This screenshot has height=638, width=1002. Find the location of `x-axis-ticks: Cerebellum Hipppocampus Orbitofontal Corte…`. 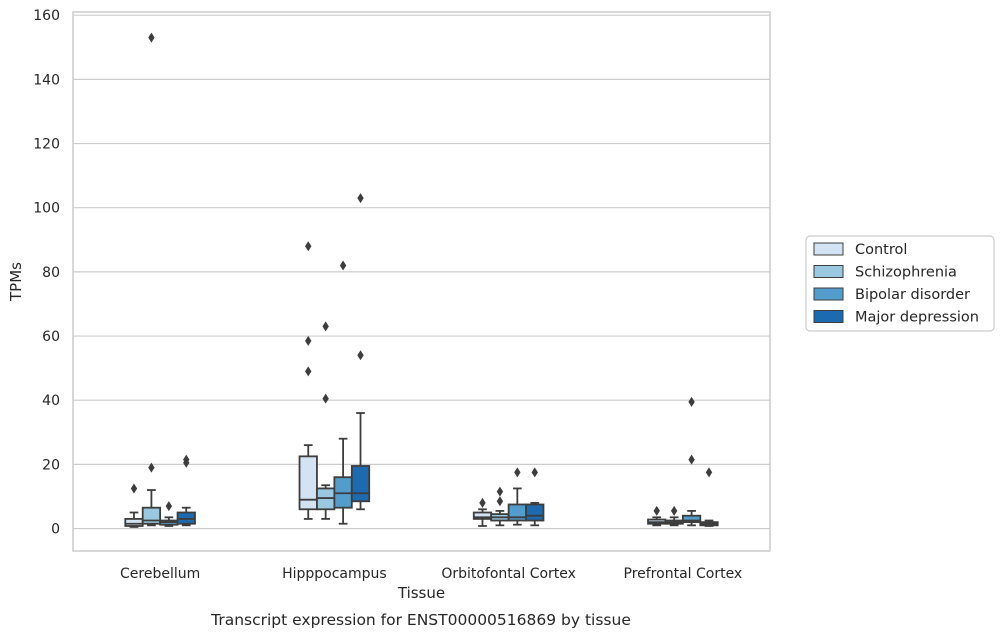

x-axis-ticks: Cerebellum Hipppocampus Orbitofontal Corte… is located at coordinates (431, 574).